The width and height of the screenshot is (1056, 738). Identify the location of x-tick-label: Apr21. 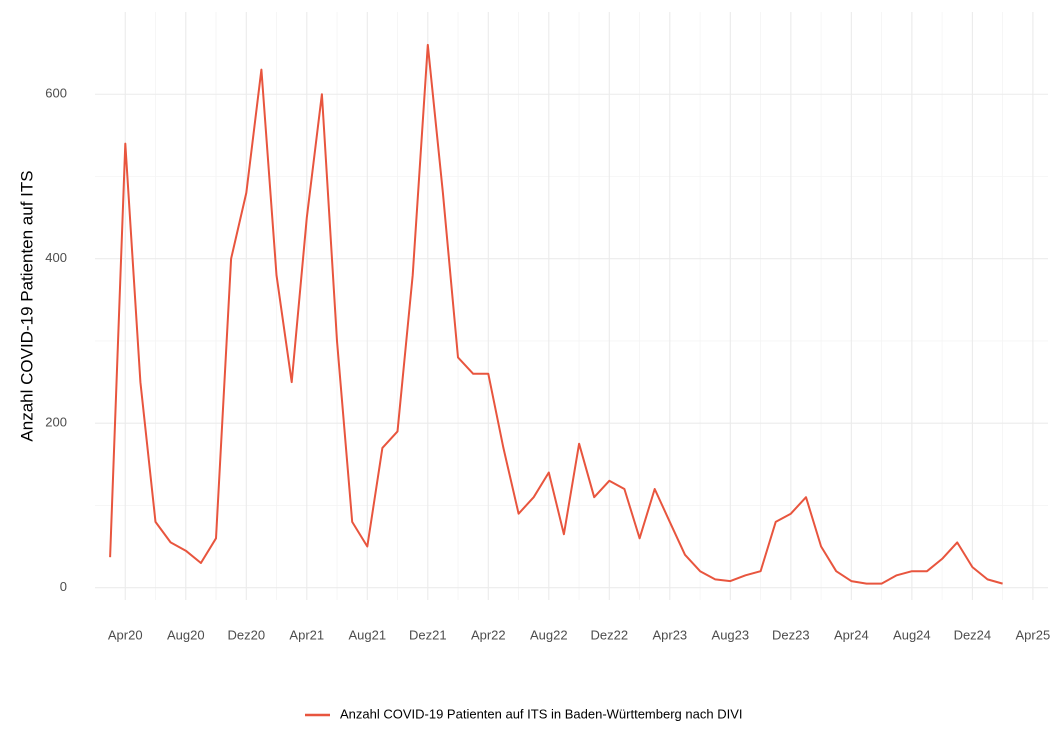
(306, 634).